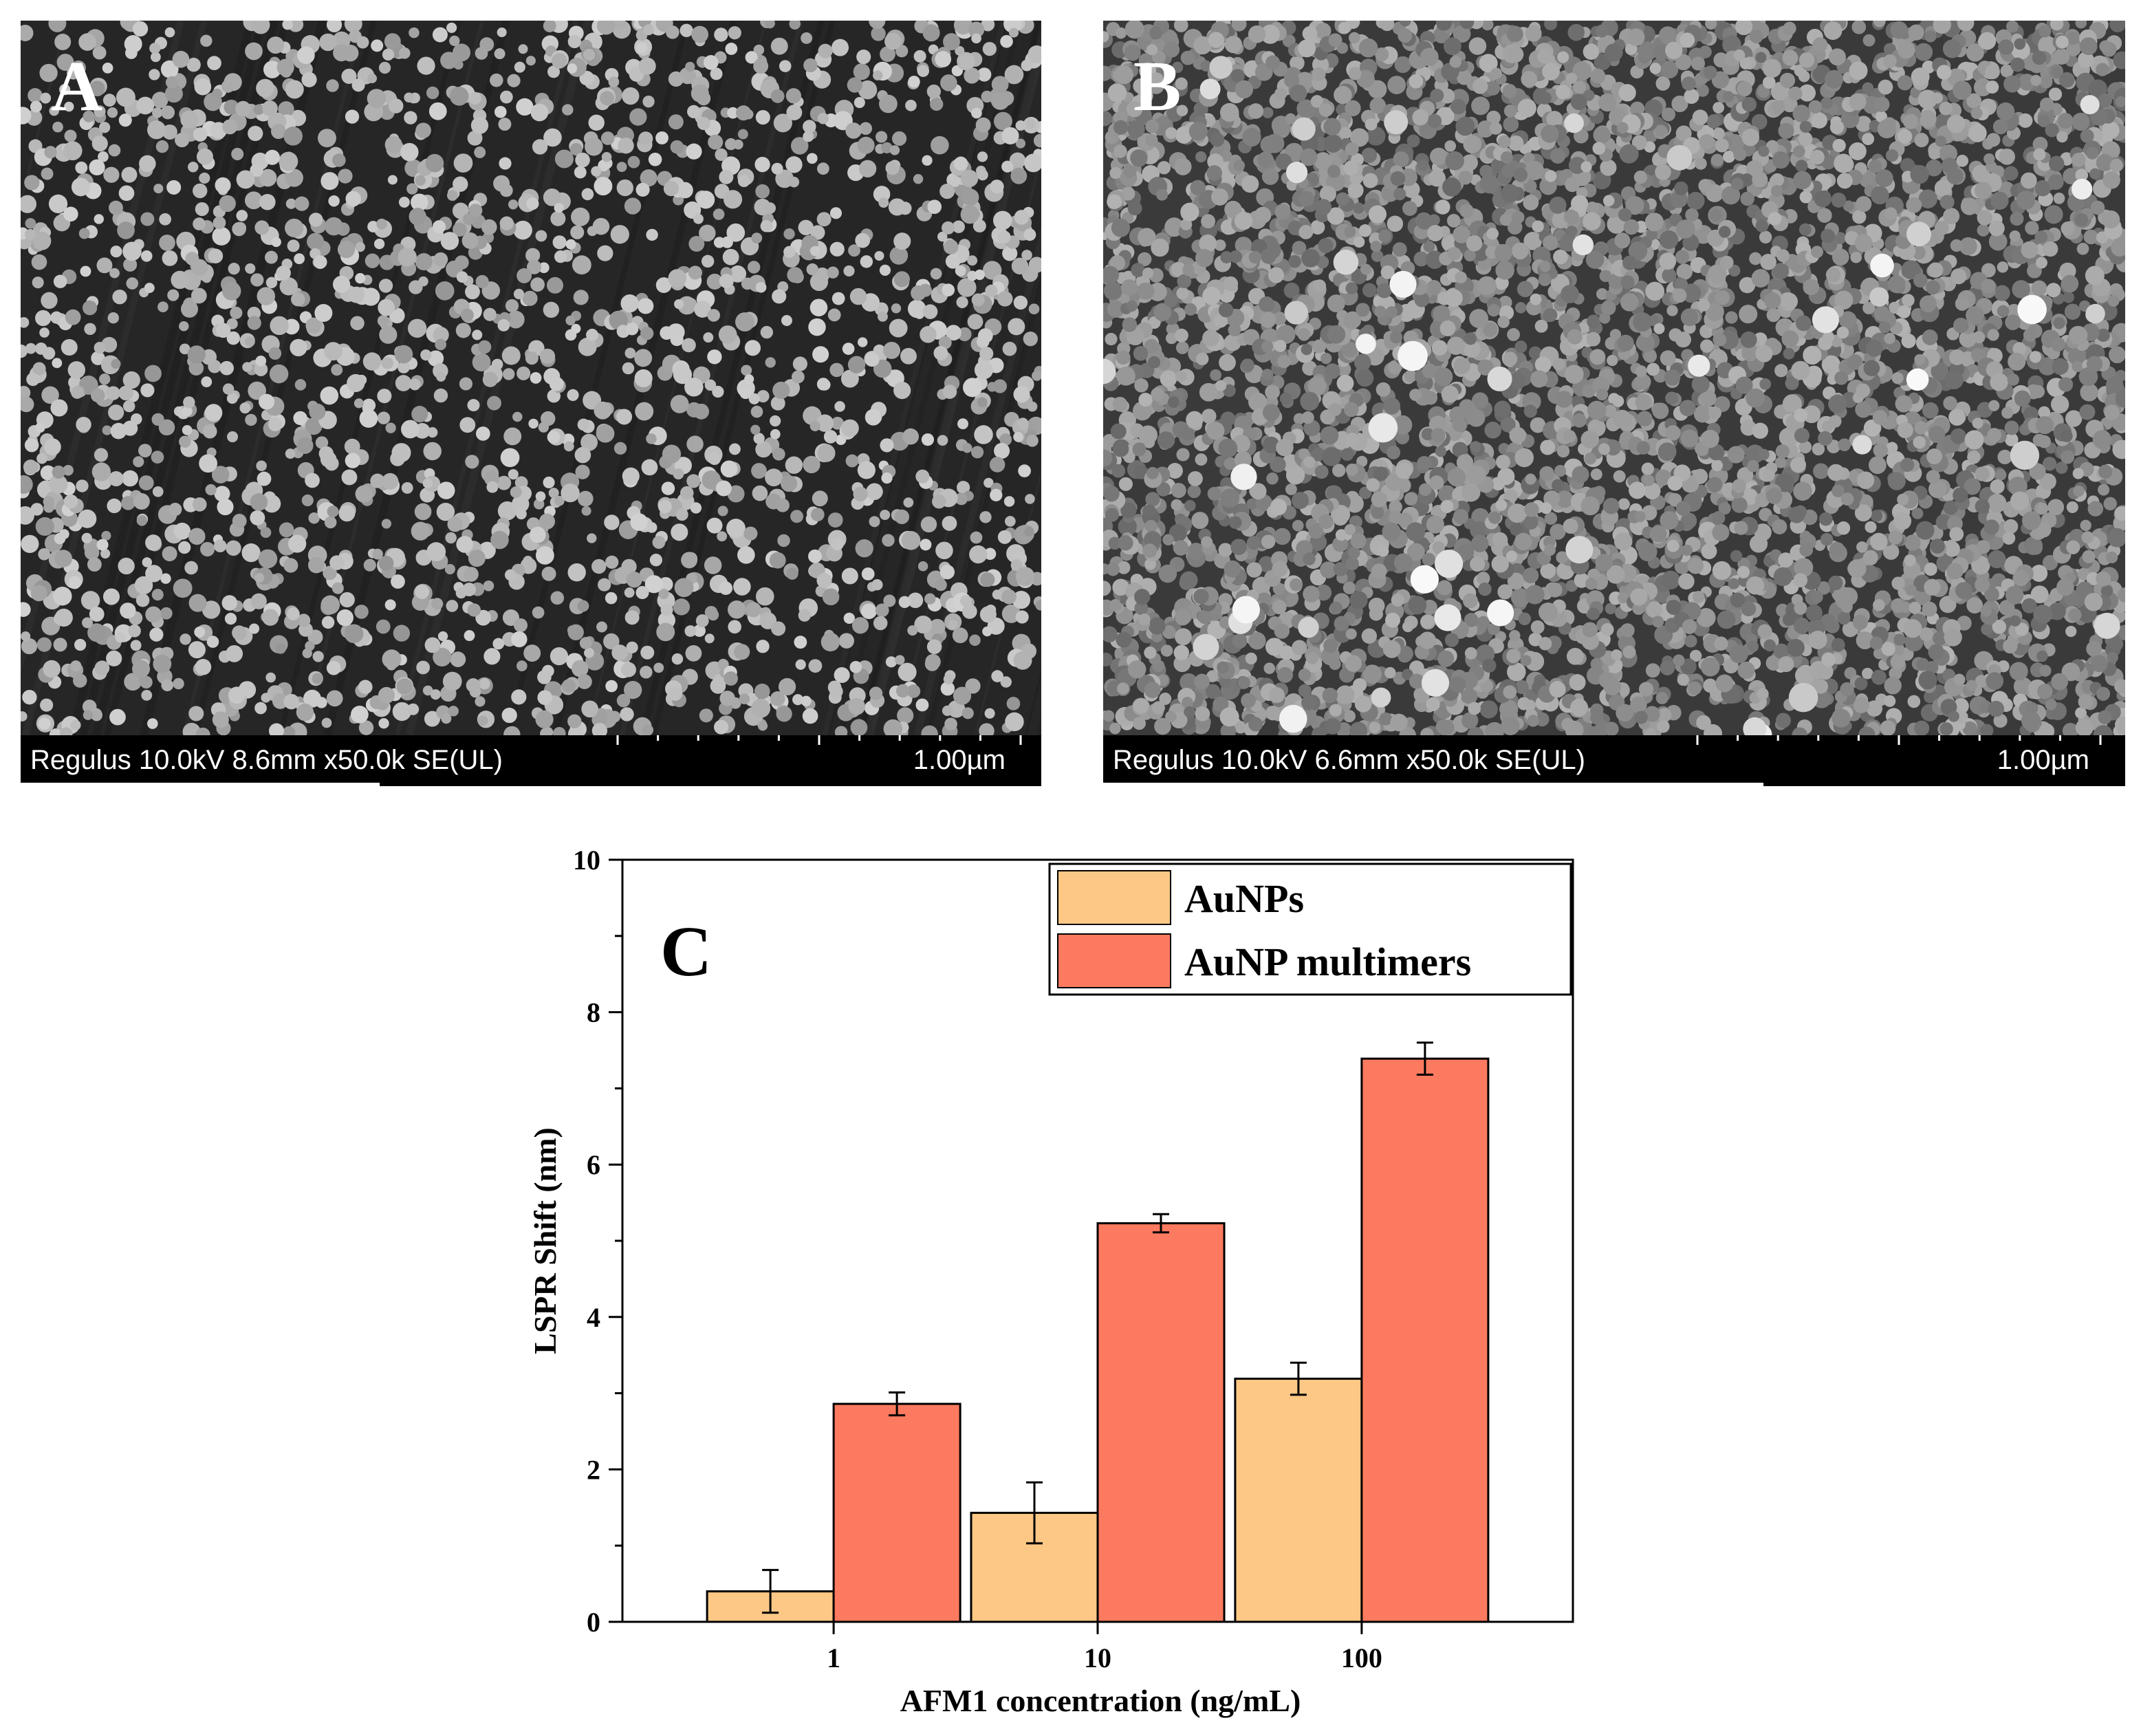 The height and width of the screenshot is (1736, 2141). What do you see at coordinates (593, 1317) in the screenshot?
I see `y-tick-label-4: 4` at bounding box center [593, 1317].